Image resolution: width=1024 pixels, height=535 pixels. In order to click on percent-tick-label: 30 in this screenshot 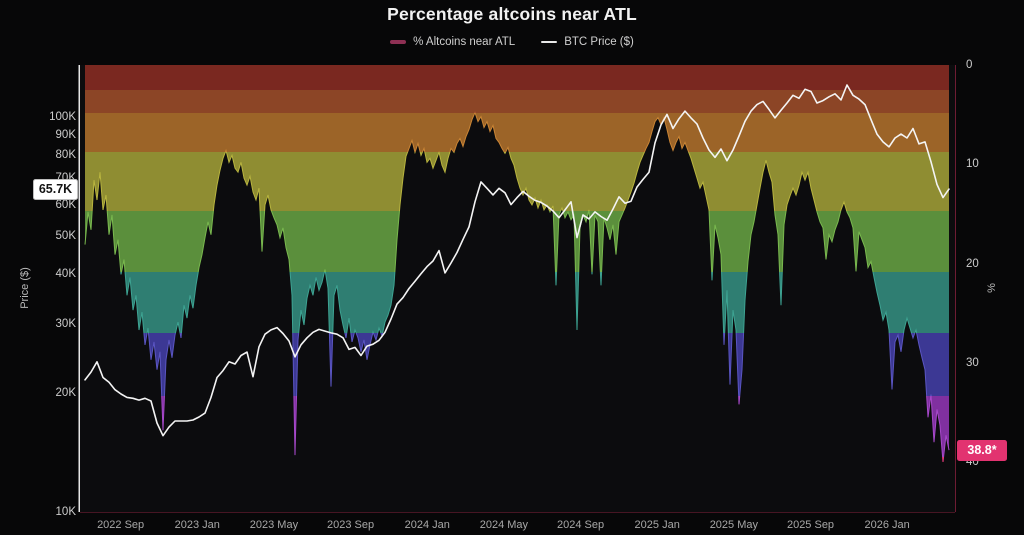, I will do `click(972, 362)`.